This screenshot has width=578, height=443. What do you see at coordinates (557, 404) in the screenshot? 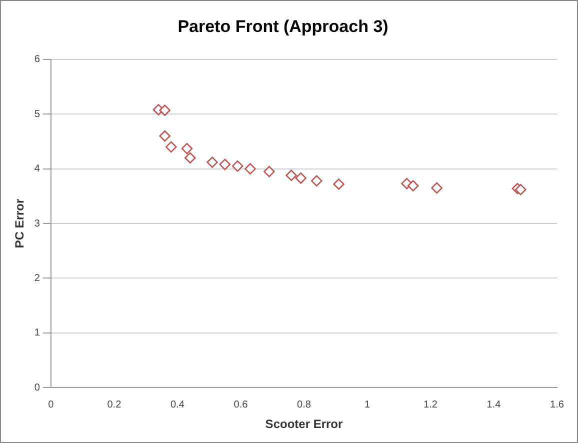
I see `x-tick-label: 1.6` at bounding box center [557, 404].